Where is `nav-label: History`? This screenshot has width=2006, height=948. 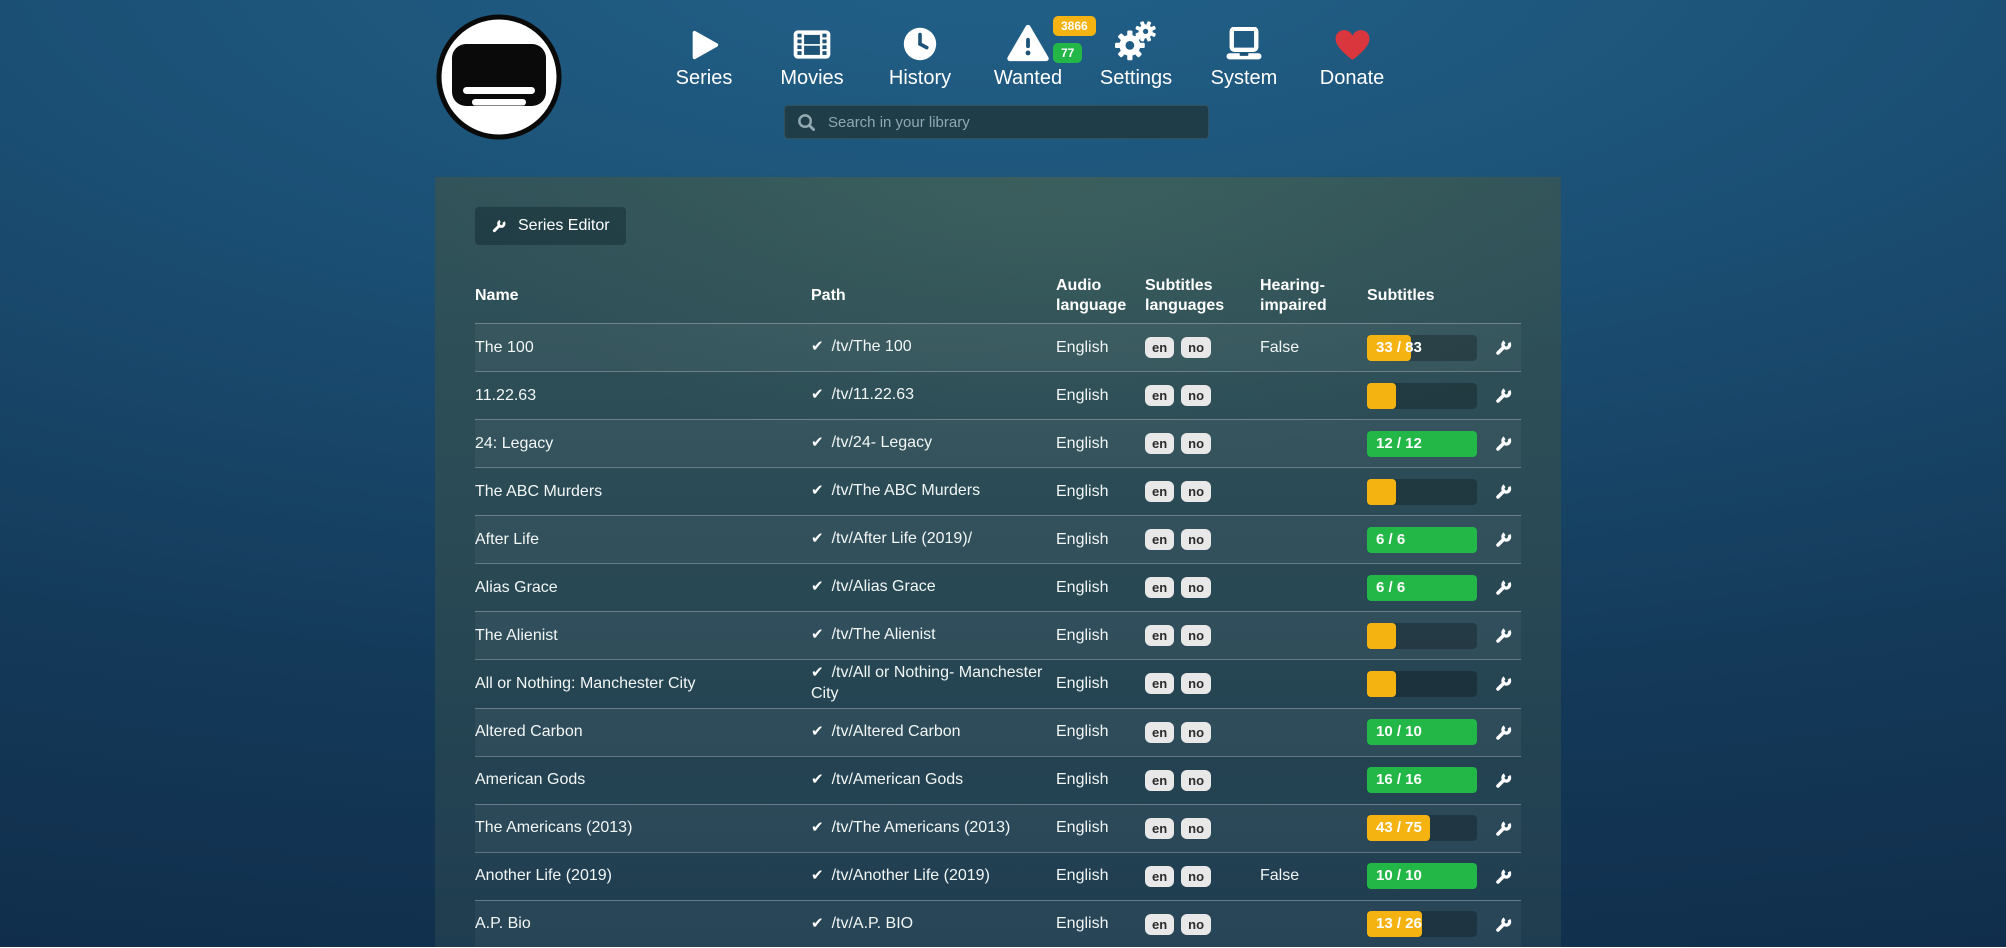 nav-label: History is located at coordinates (920, 78).